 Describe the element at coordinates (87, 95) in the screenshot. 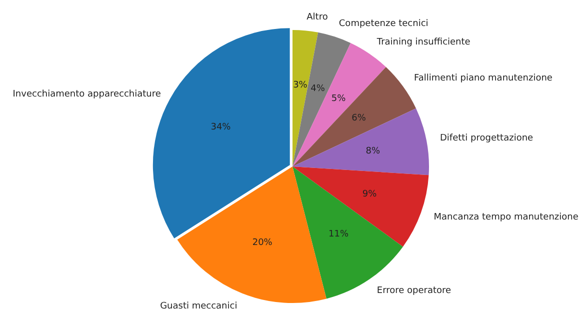

I see `slice-label: Invecchiamento apparecchiature` at that location.